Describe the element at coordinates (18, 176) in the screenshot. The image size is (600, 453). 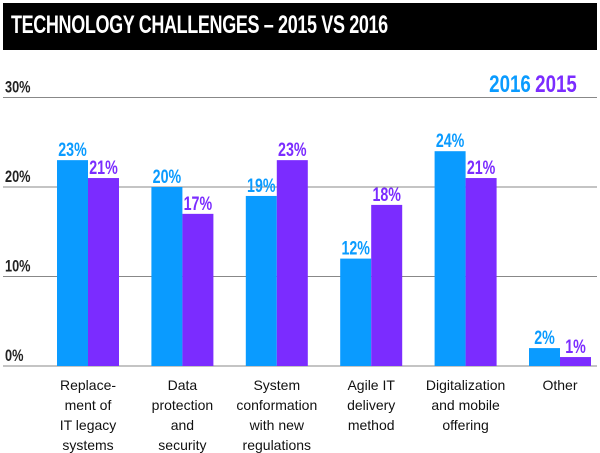
I see `y-tick-label: 20%` at that location.